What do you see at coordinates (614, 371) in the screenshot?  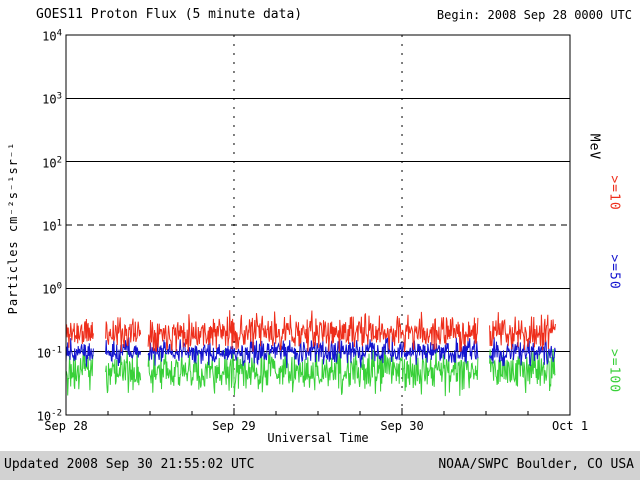 I see `legend-label->=100: >=100` at bounding box center [614, 371].